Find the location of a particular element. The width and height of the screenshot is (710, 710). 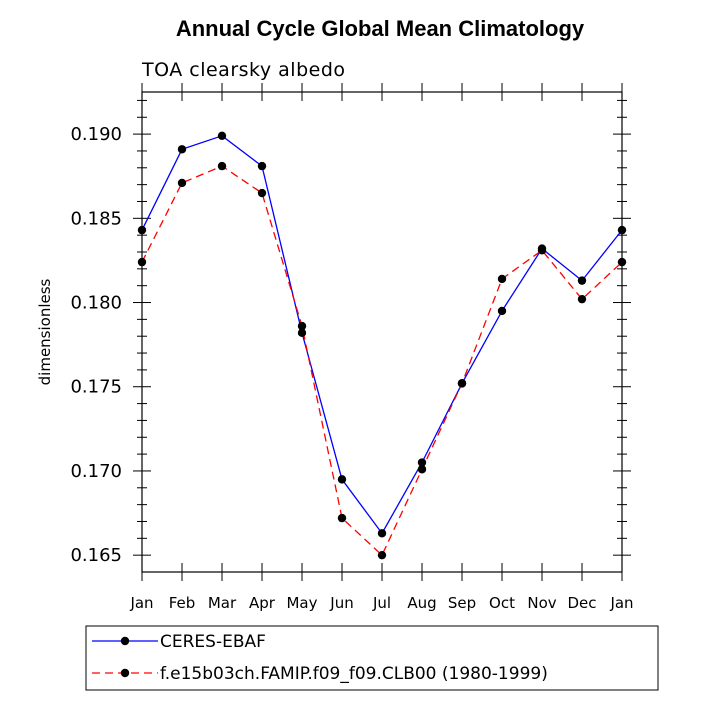

x-tick-label: Oct is located at coordinates (502, 603).